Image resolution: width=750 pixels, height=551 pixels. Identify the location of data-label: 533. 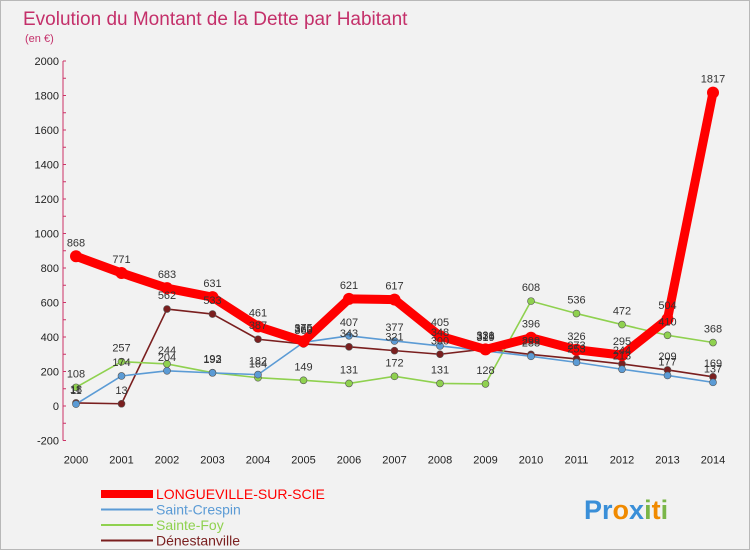
(212, 301).